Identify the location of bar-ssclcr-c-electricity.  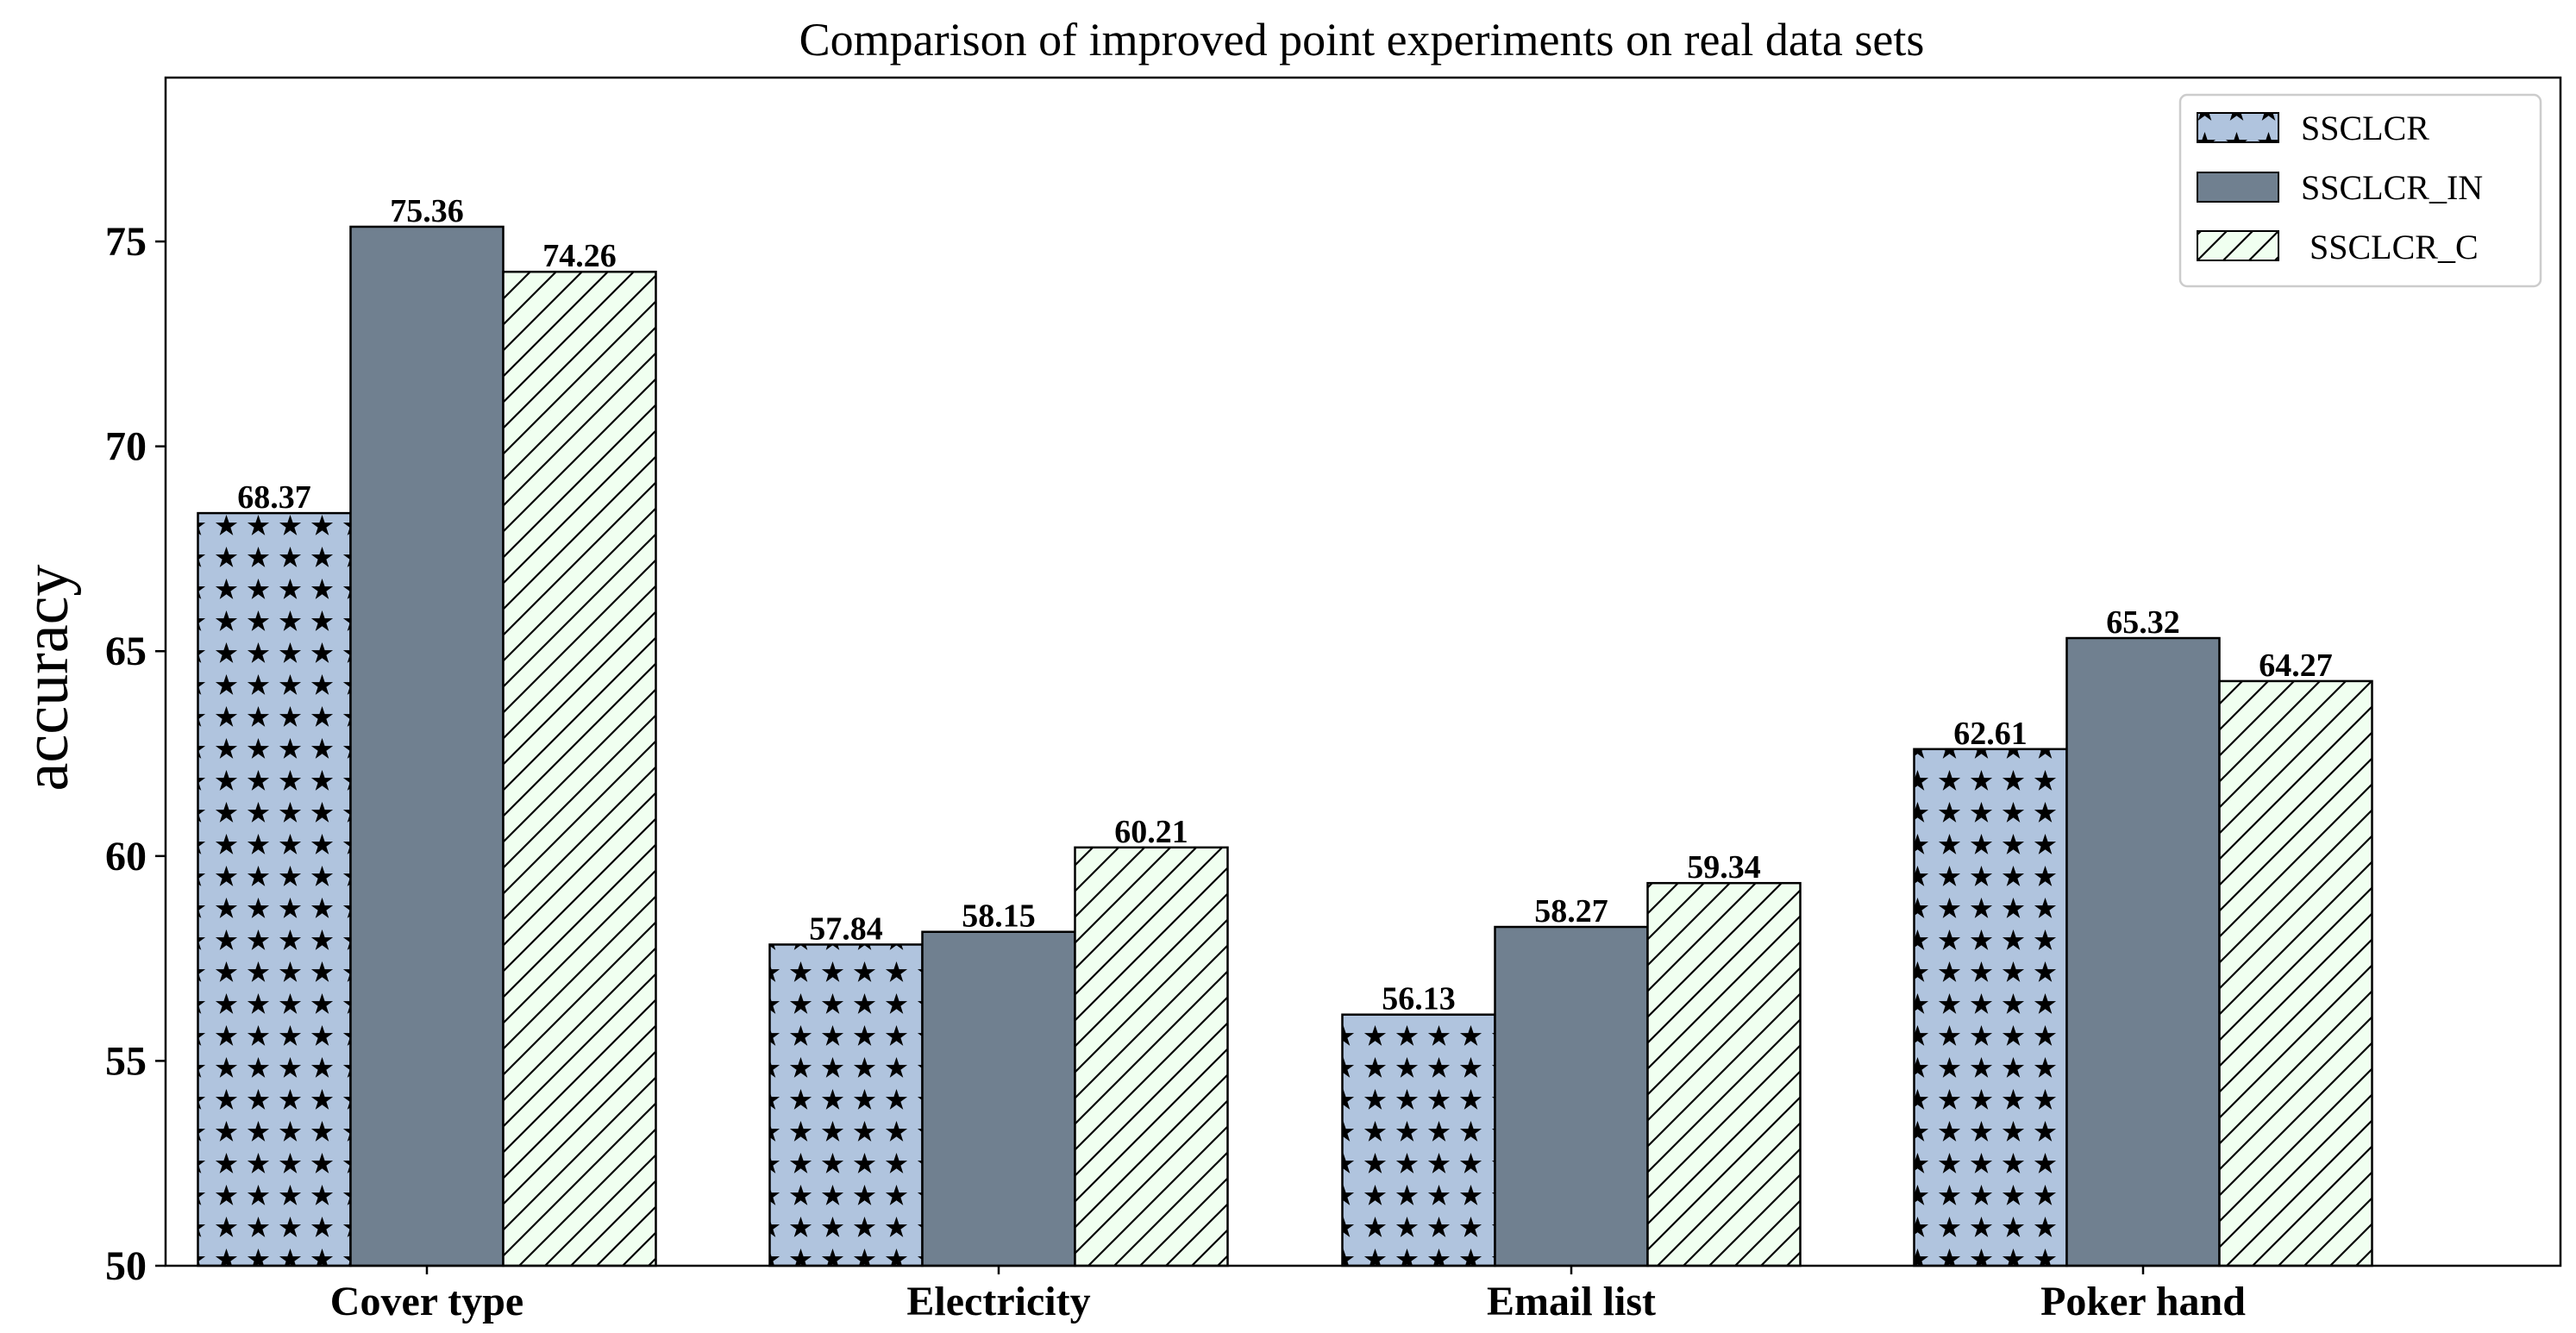
(1151, 1057).